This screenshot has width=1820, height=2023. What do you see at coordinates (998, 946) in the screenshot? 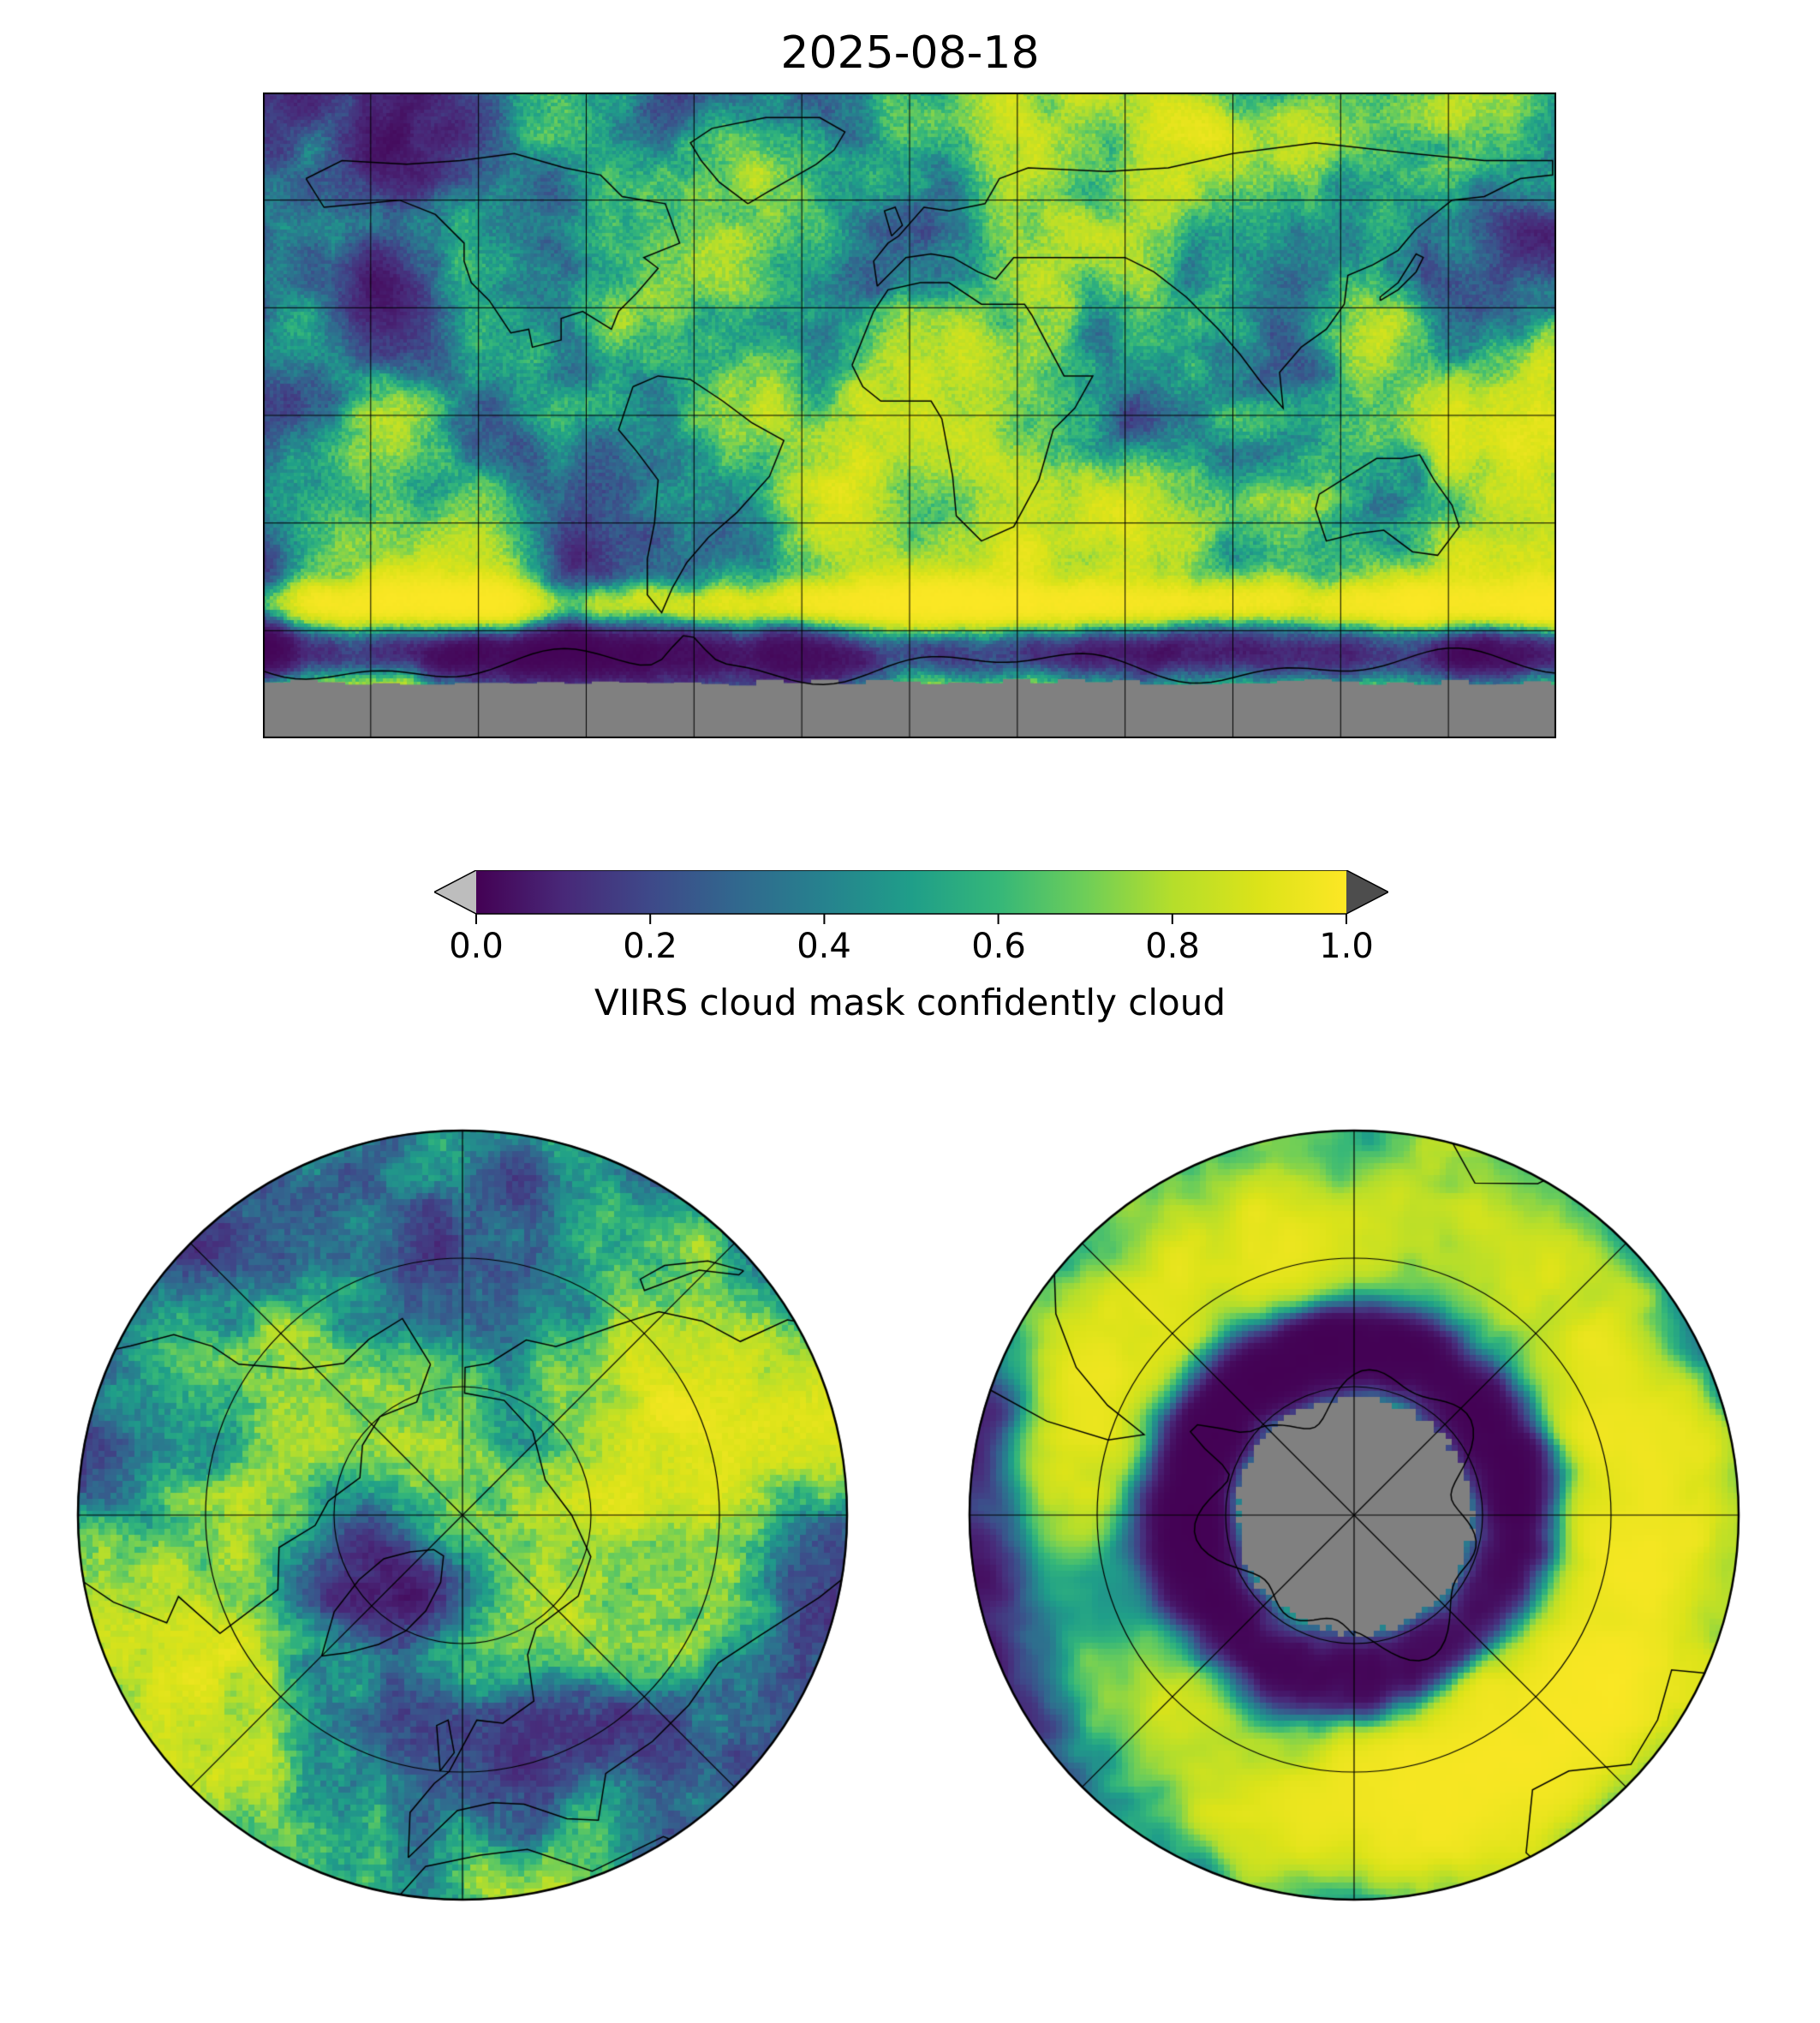
I see `colorbar-tick-label: 0.6` at bounding box center [998, 946].